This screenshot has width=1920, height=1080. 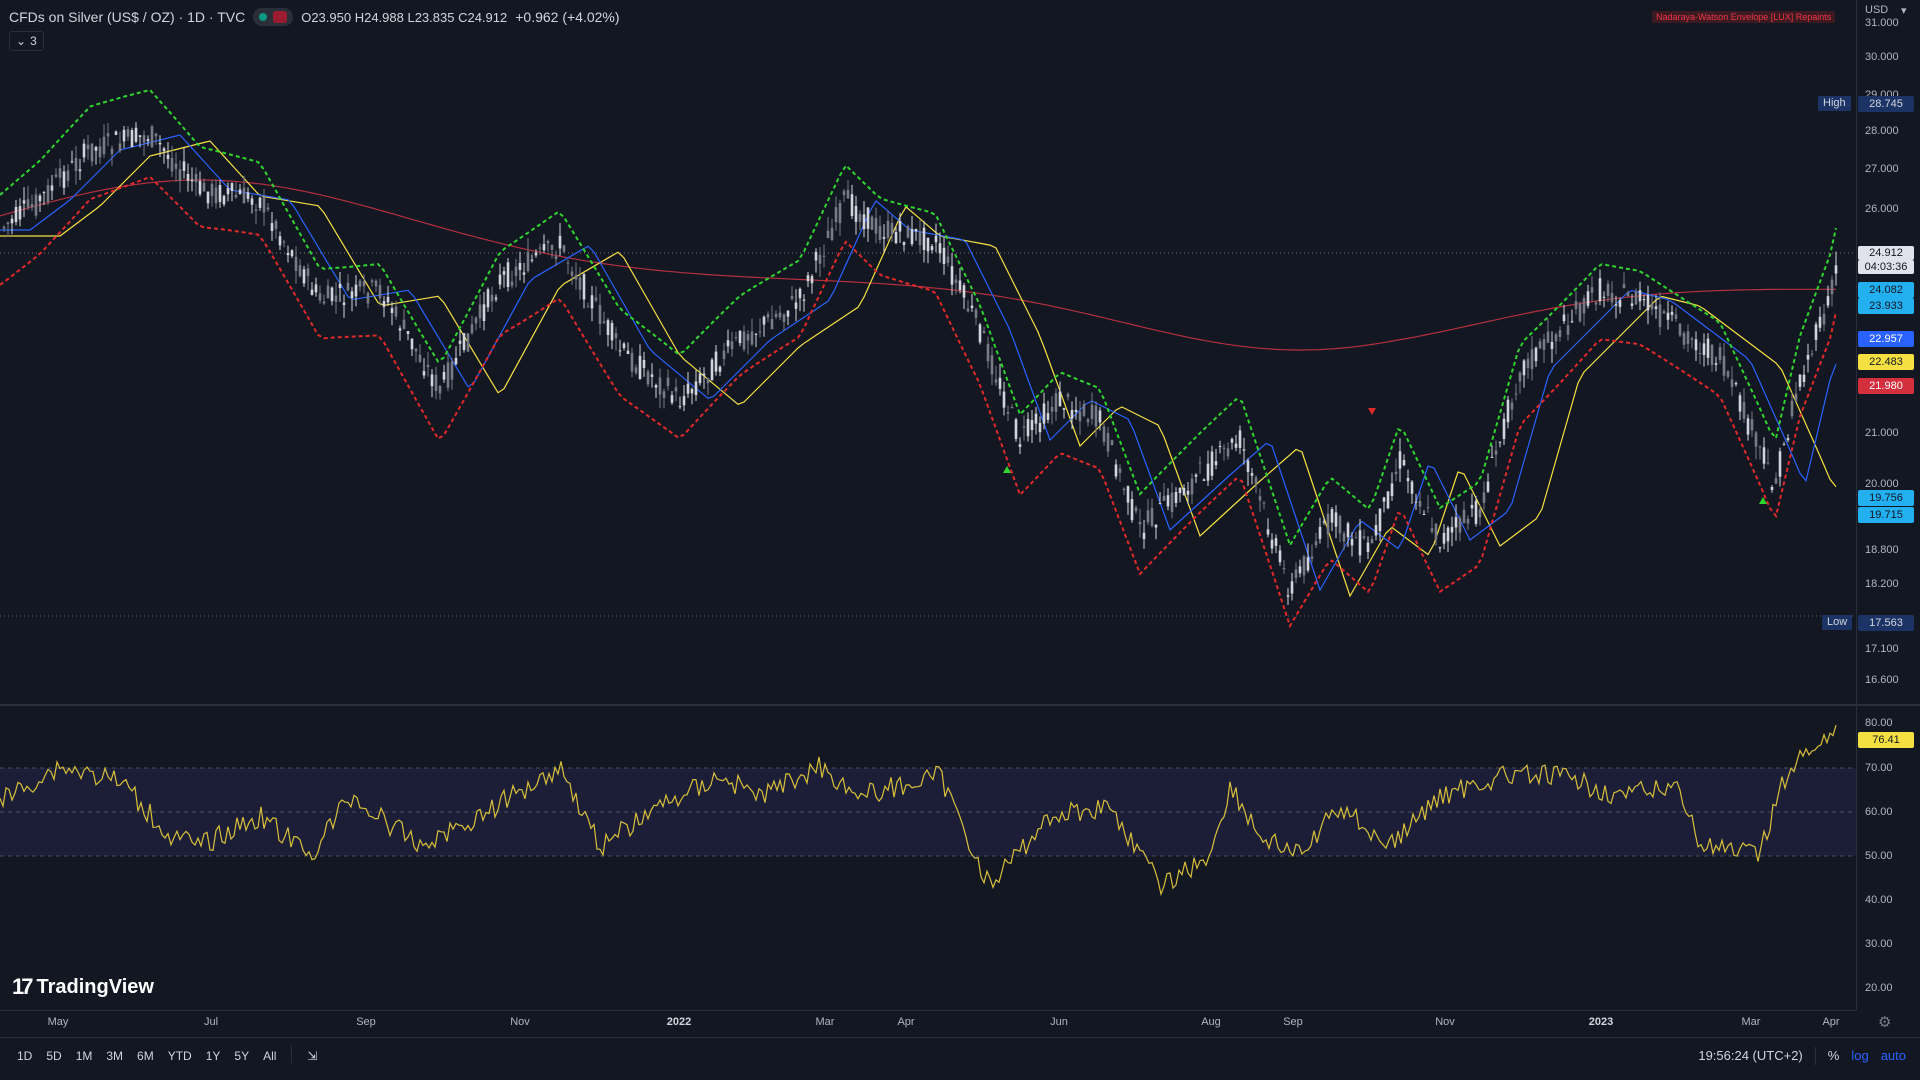 What do you see at coordinates (1007, 469) in the screenshot?
I see `buy-signal-icon` at bounding box center [1007, 469].